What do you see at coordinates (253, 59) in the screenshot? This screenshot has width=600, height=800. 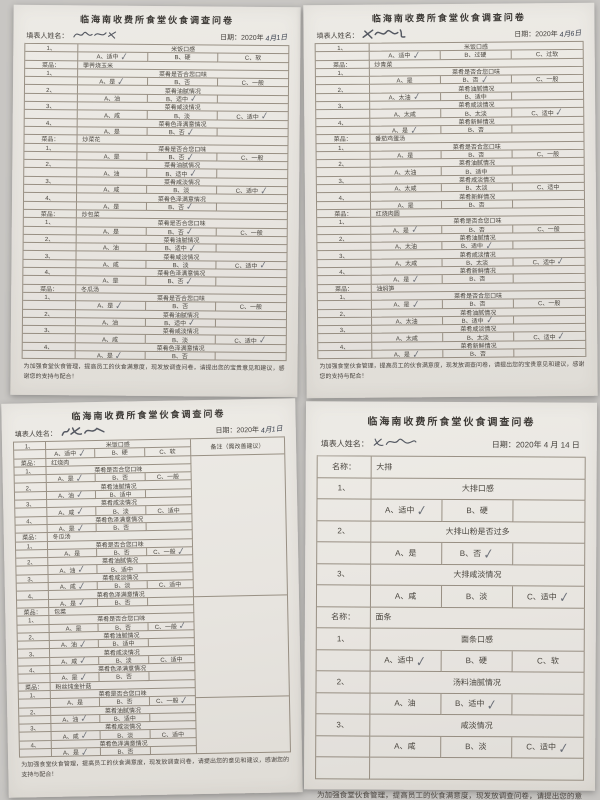 I see `option-label: C、软` at bounding box center [253, 59].